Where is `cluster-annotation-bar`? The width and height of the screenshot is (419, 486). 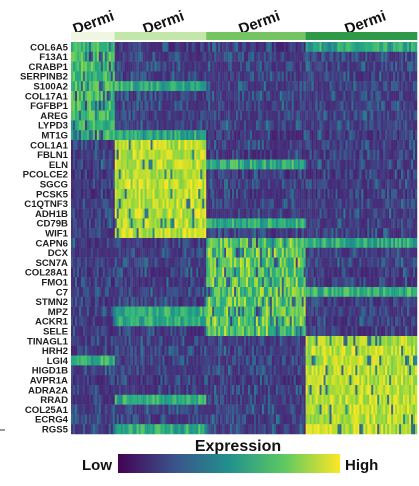
cluster-annotation-bar is located at coordinates (244, 36).